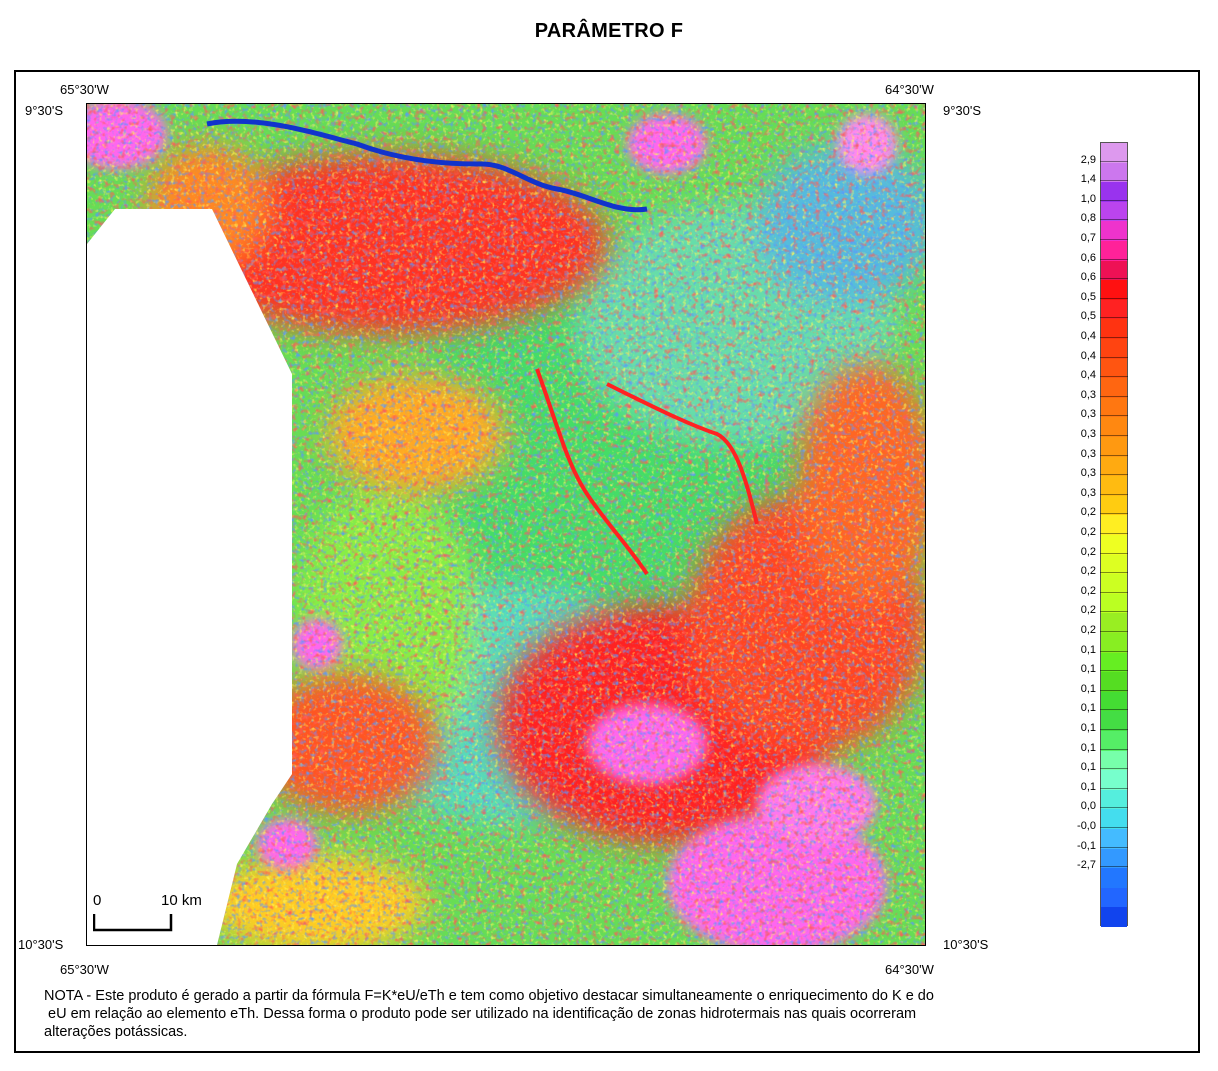 The image size is (1218, 1071). I want to click on scale-zero-label: 0, so click(97, 900).